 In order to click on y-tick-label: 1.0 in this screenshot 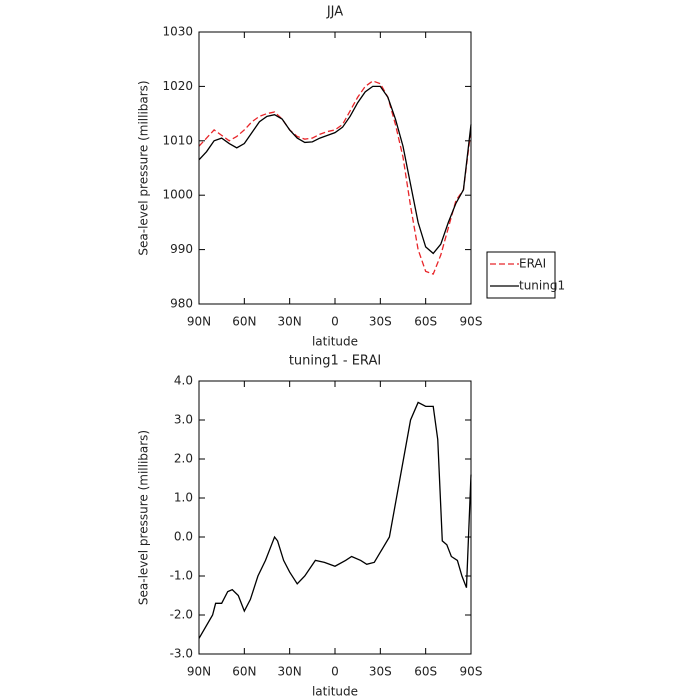, I will do `click(183, 498)`.